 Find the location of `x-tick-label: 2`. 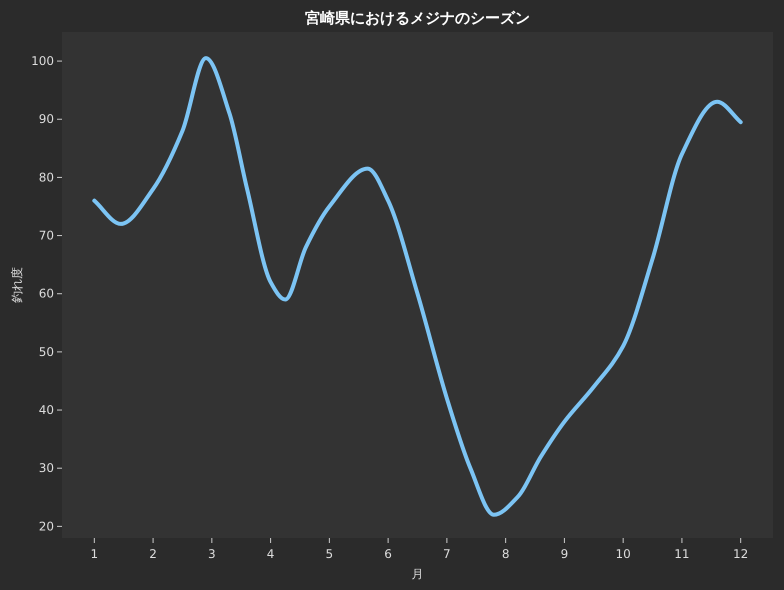

x-tick-label: 2 is located at coordinates (153, 554).